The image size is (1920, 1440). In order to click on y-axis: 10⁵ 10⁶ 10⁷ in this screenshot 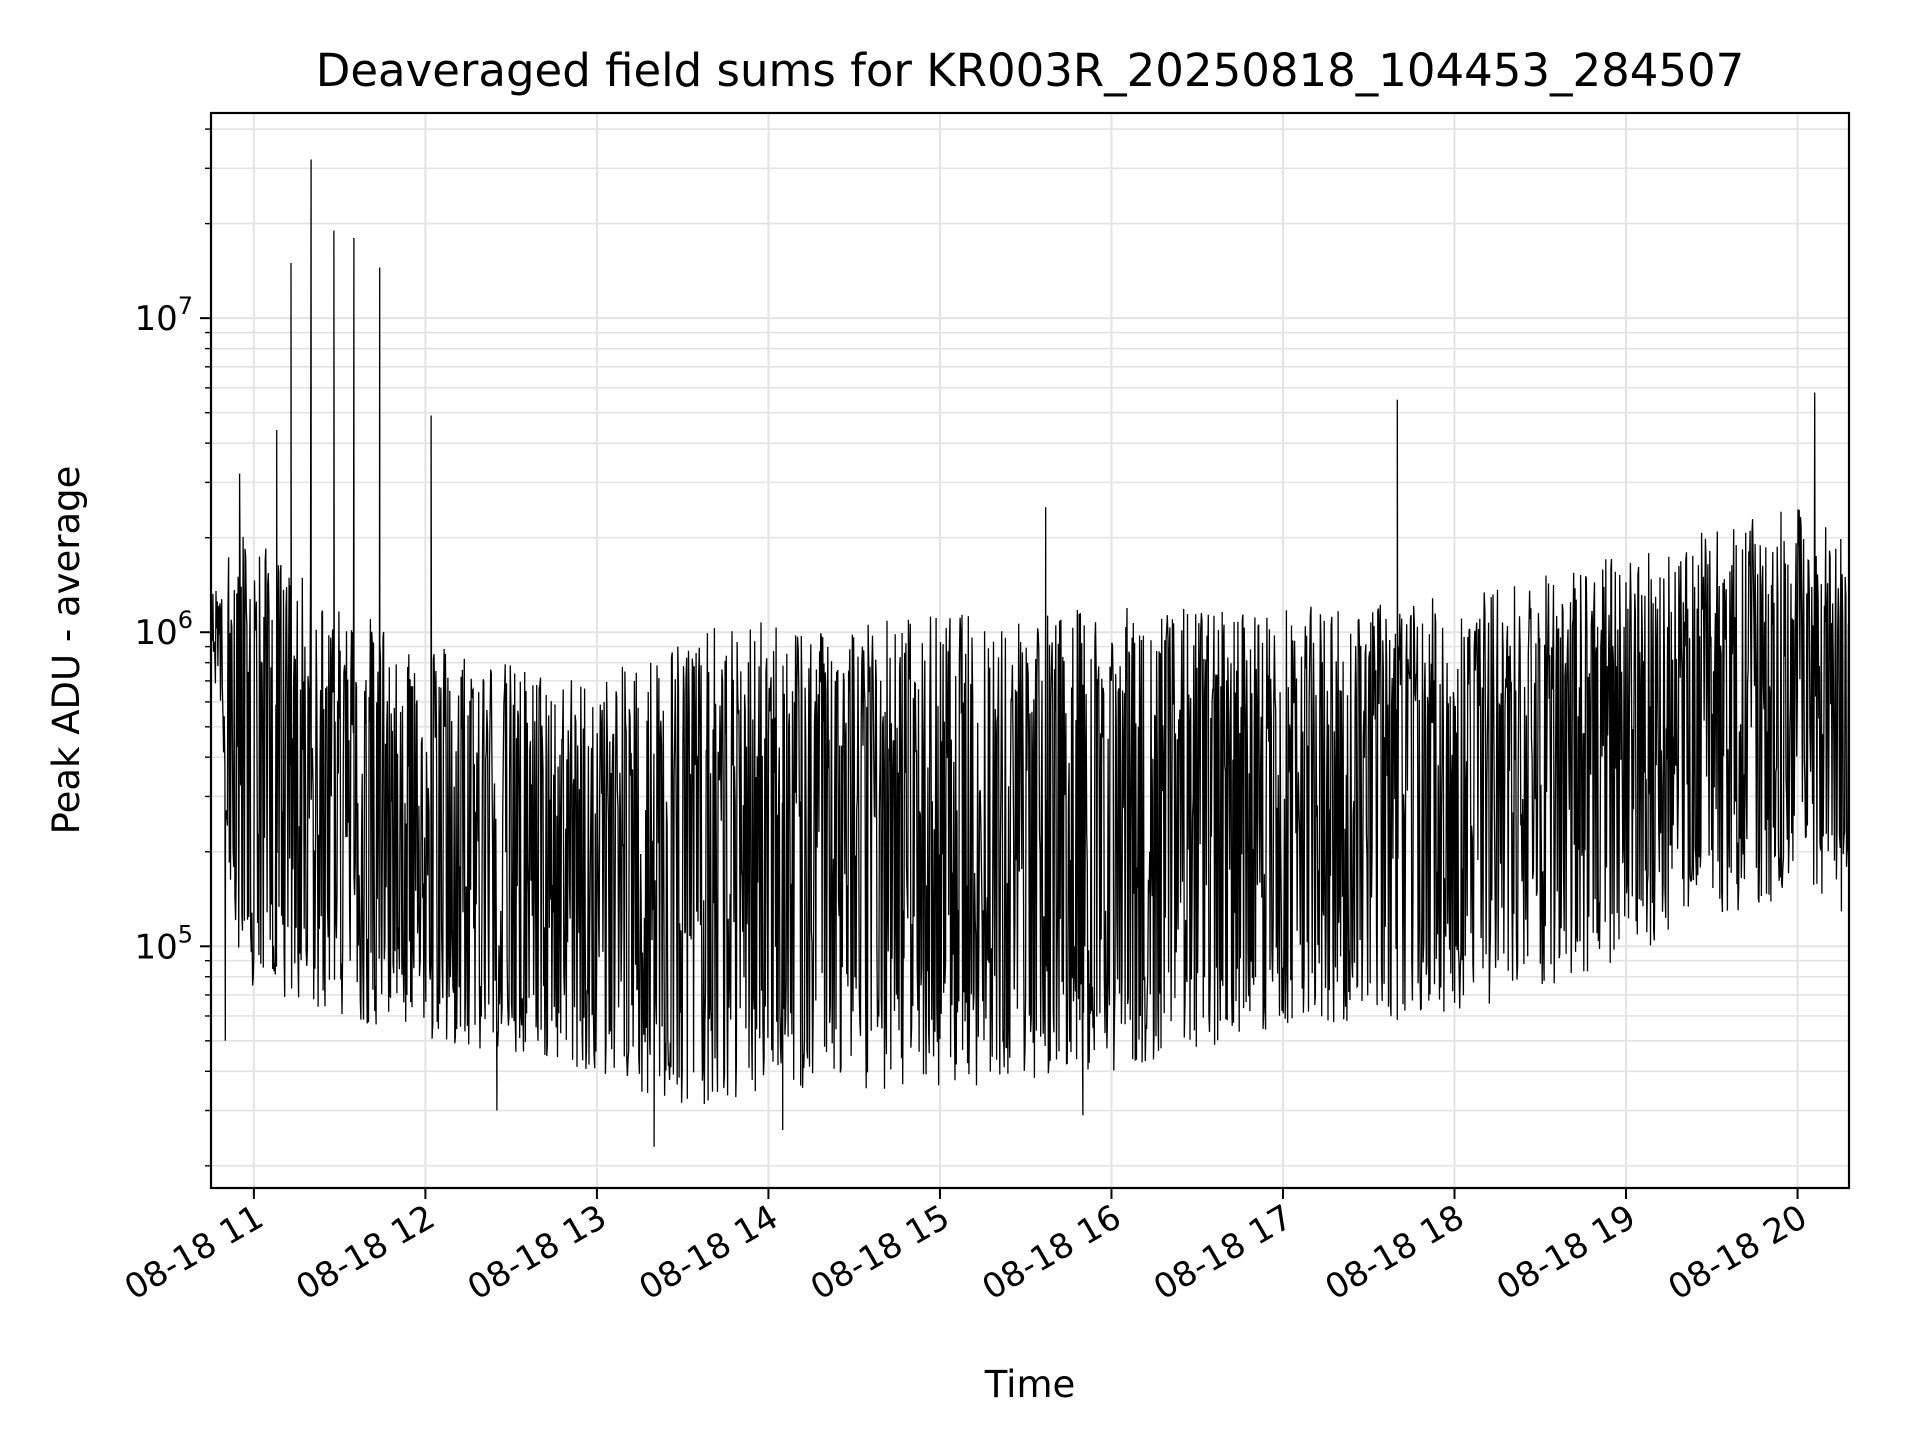, I will do `click(172, 647)`.